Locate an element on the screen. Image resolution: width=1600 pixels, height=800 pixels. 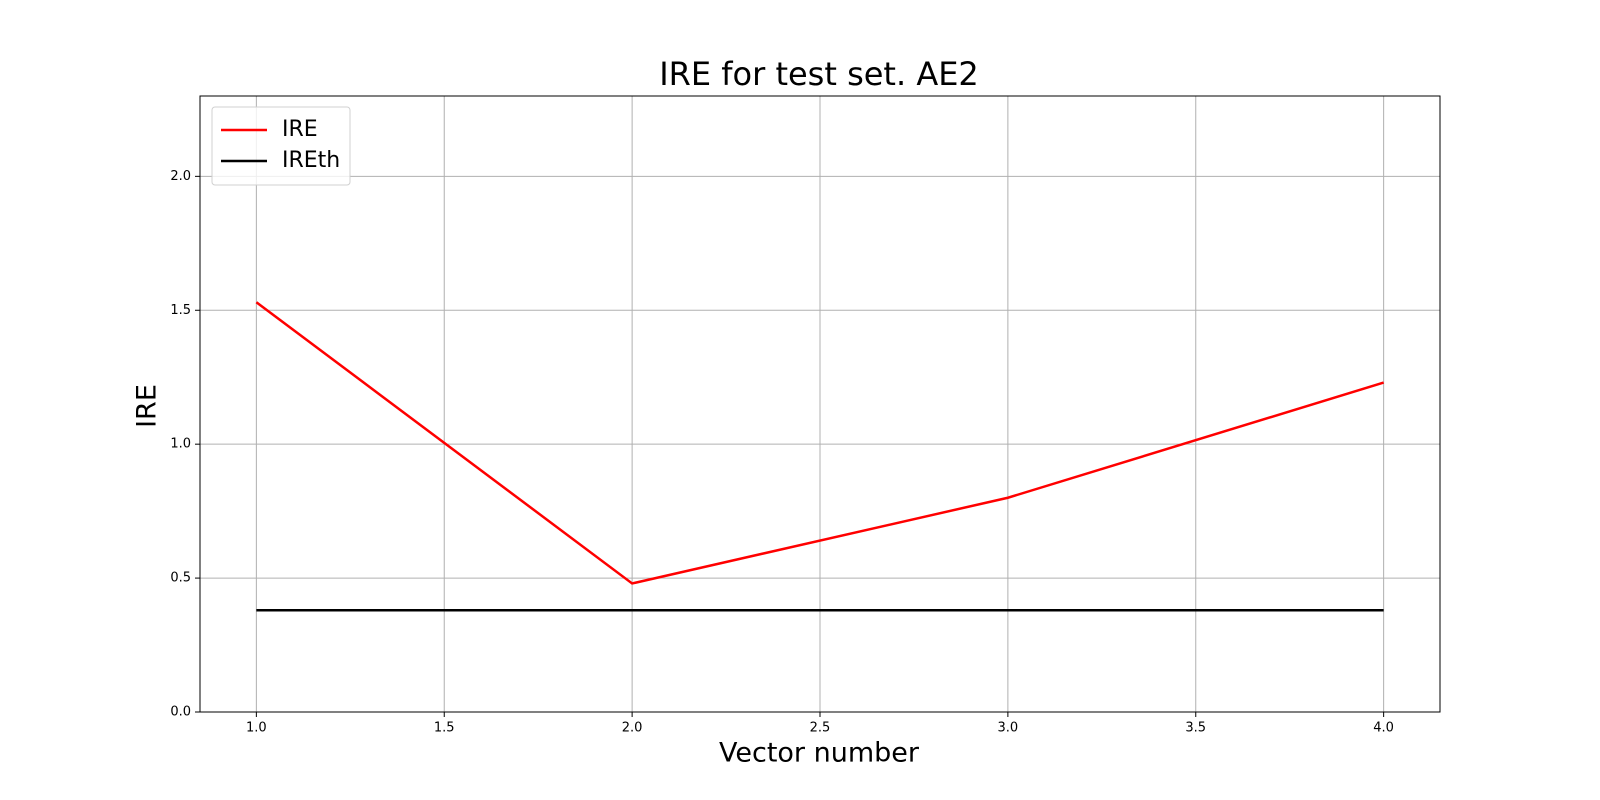
y-axis-label: IRE is located at coordinates (147, 406).